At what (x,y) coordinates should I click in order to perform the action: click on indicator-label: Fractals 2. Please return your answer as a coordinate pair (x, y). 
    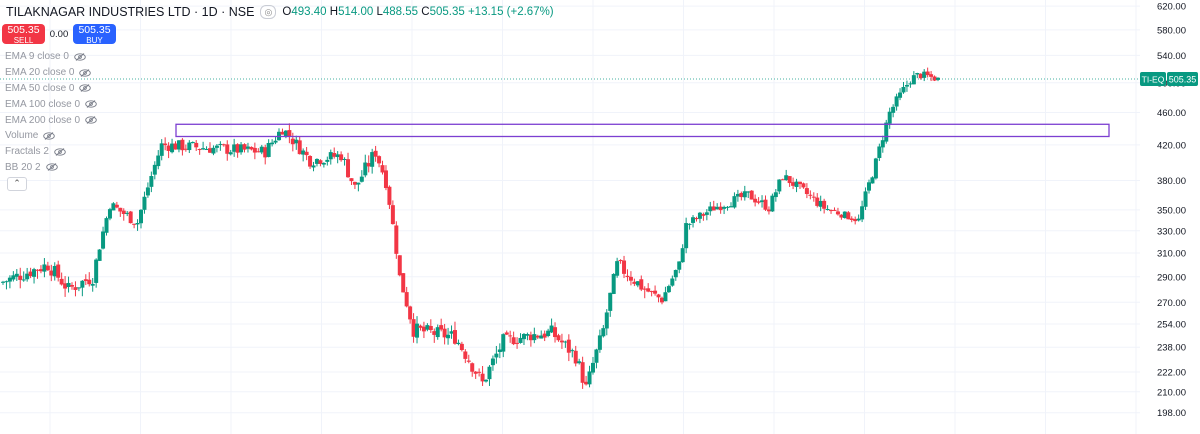
    Looking at the image, I should click on (27, 152).